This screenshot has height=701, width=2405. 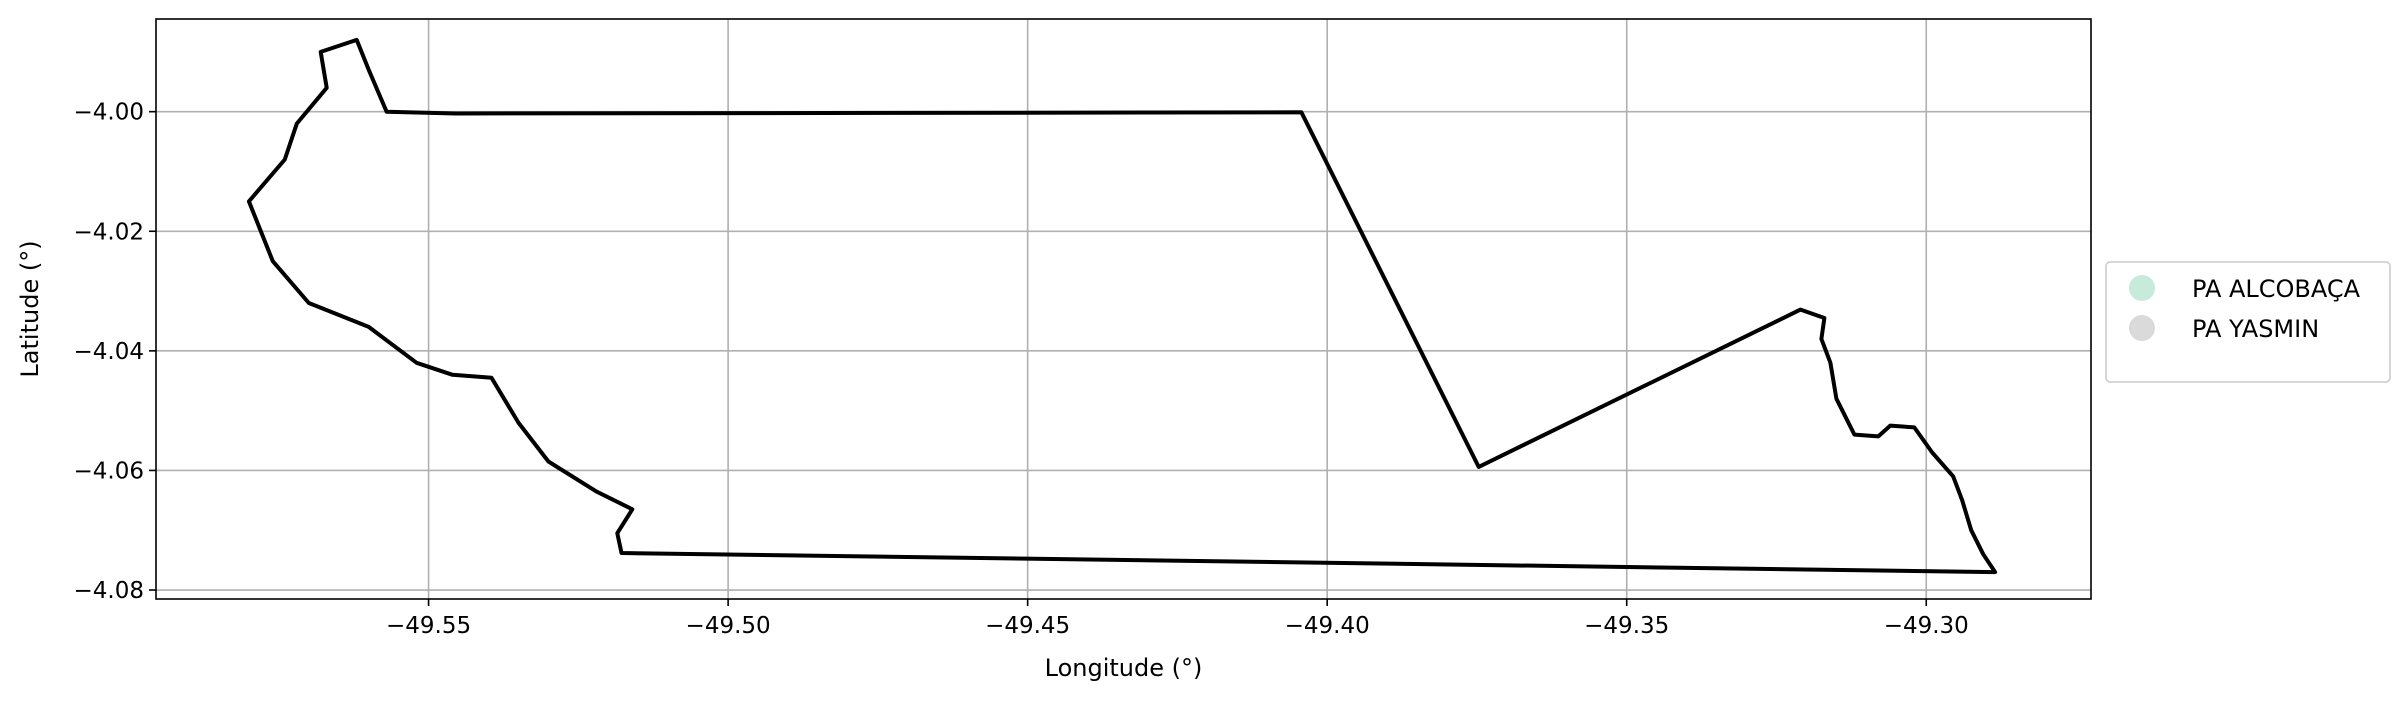 What do you see at coordinates (2276, 289) in the screenshot?
I see `legend-label: PA ALCOBAÇA` at bounding box center [2276, 289].